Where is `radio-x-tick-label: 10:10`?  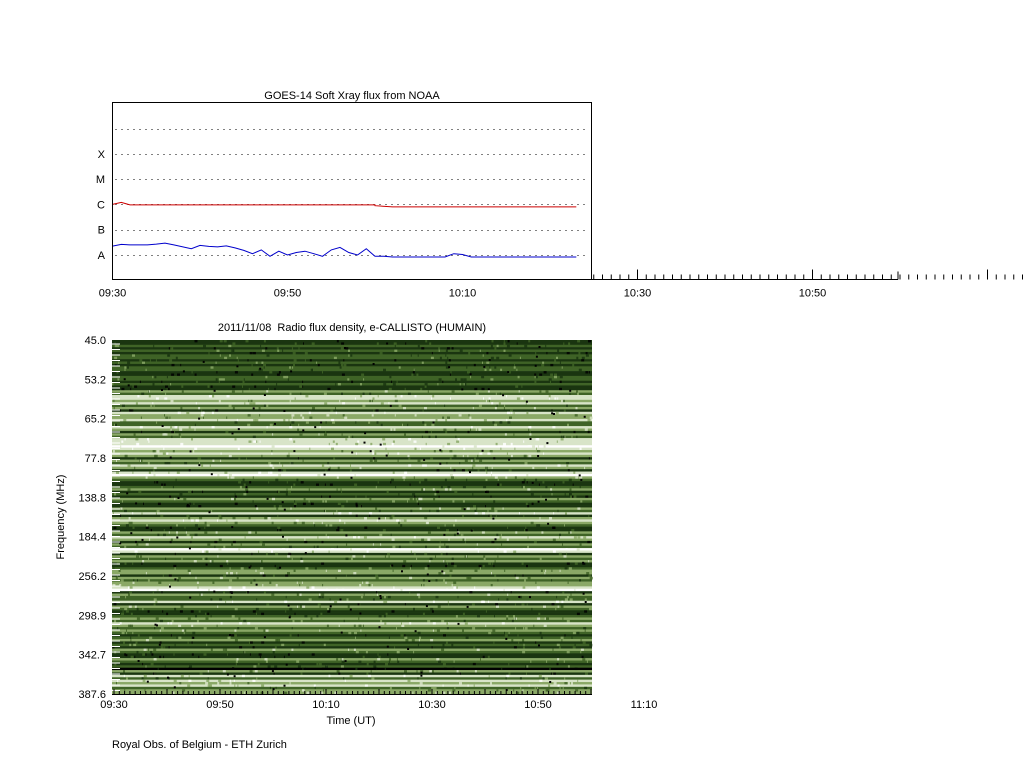
radio-x-tick-label: 10:10 is located at coordinates (326, 705).